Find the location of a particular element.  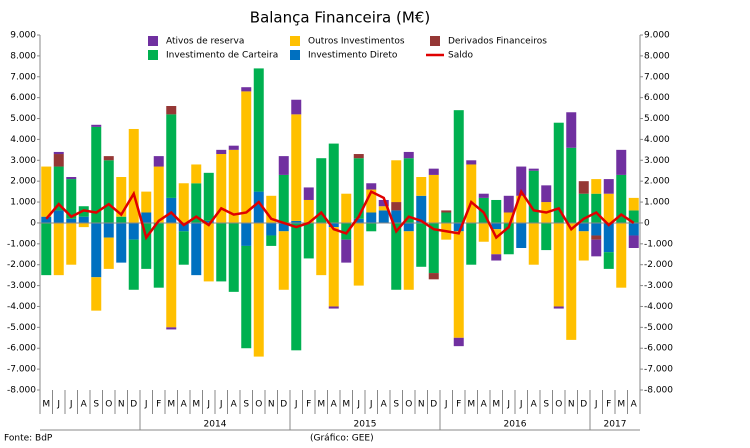

legend-label: Outros Investimentos is located at coordinates (356, 42).